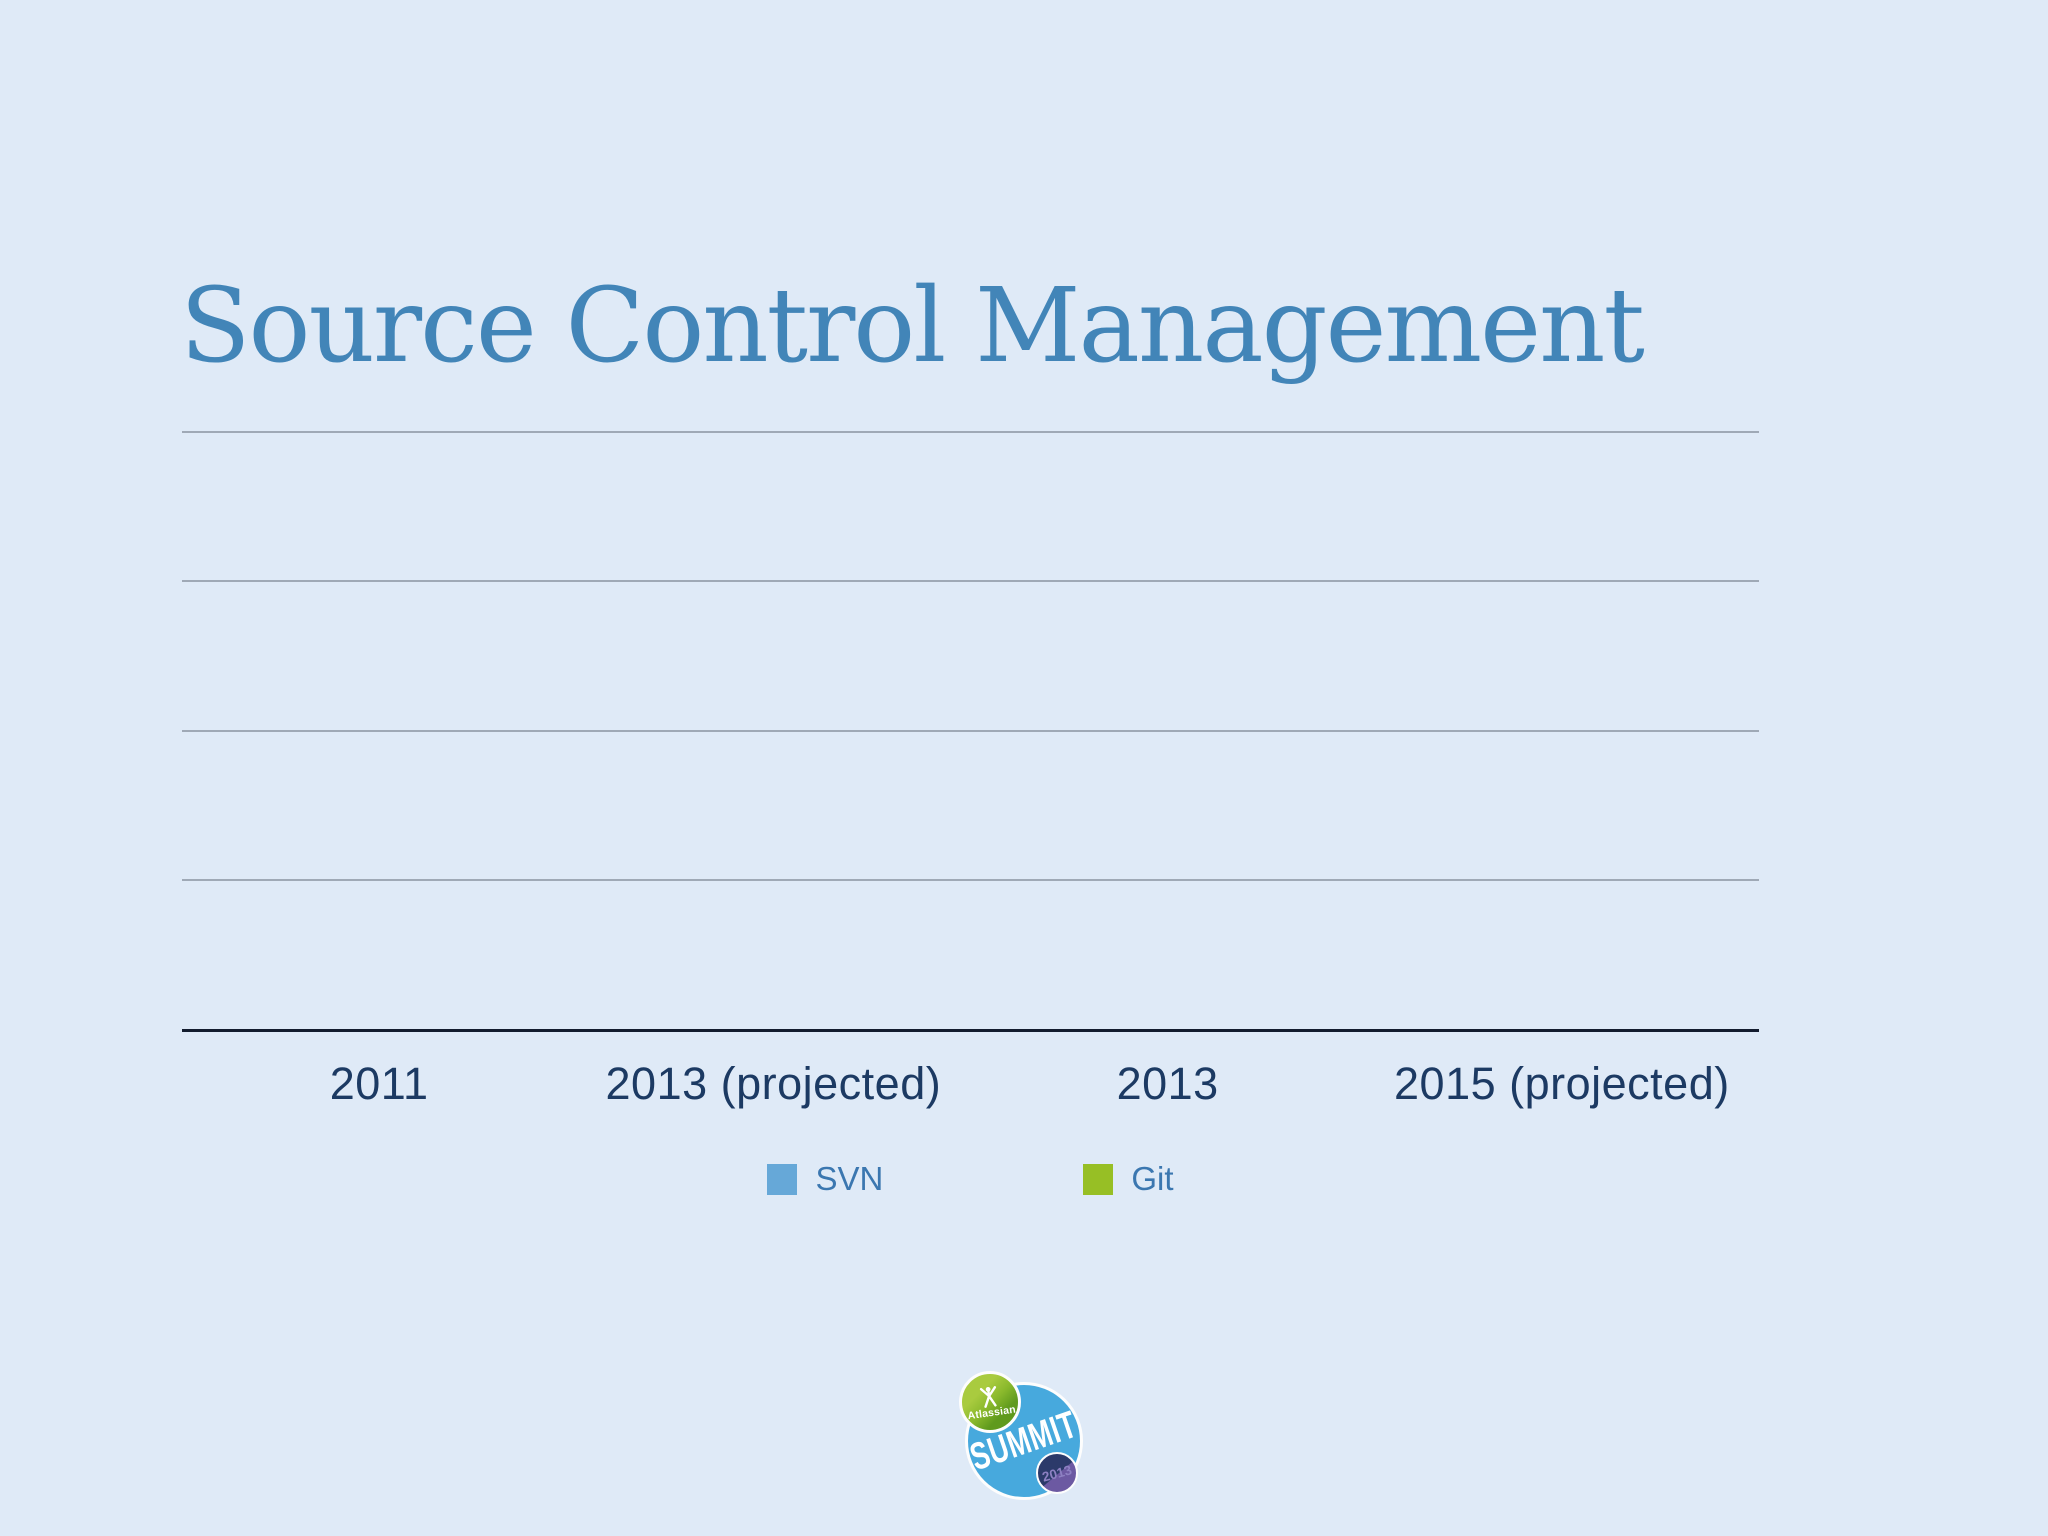 The image size is (2048, 1536). I want to click on summit-year-circle: 2013, so click(1057, 1473).